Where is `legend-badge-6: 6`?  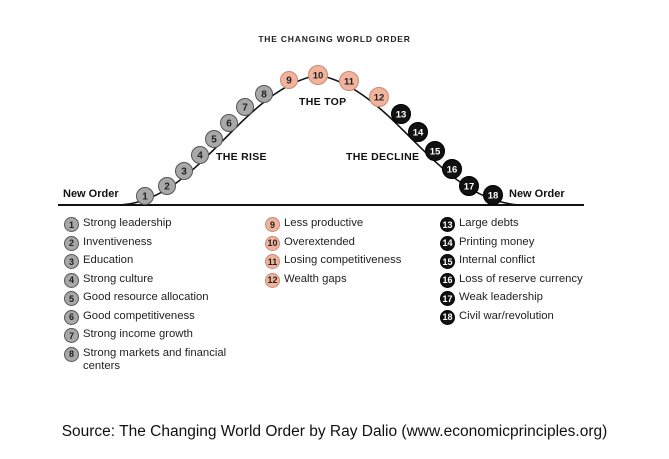
legend-badge-6: 6 is located at coordinates (71, 317).